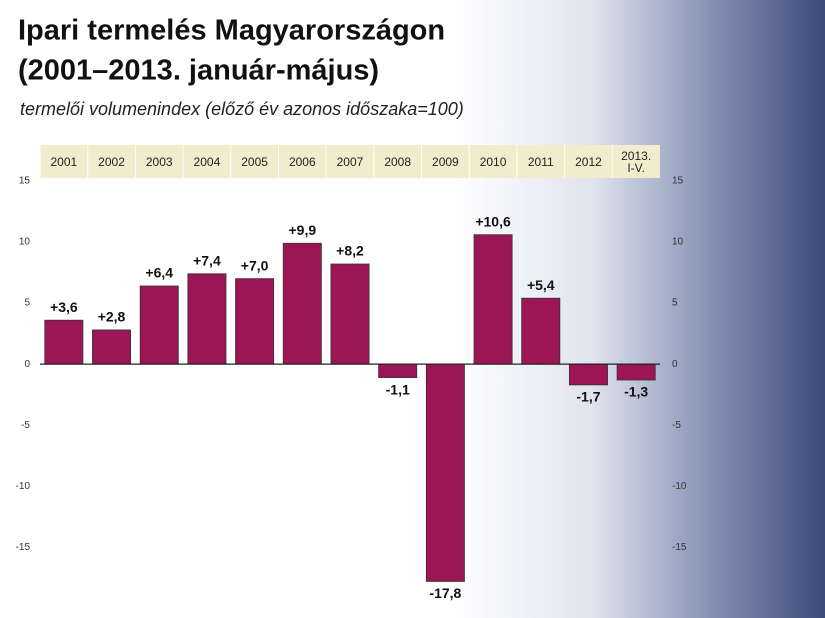 The height and width of the screenshot is (618, 825). Describe the element at coordinates (25, 242) in the screenshot. I see `y-tick-label: 10` at that location.